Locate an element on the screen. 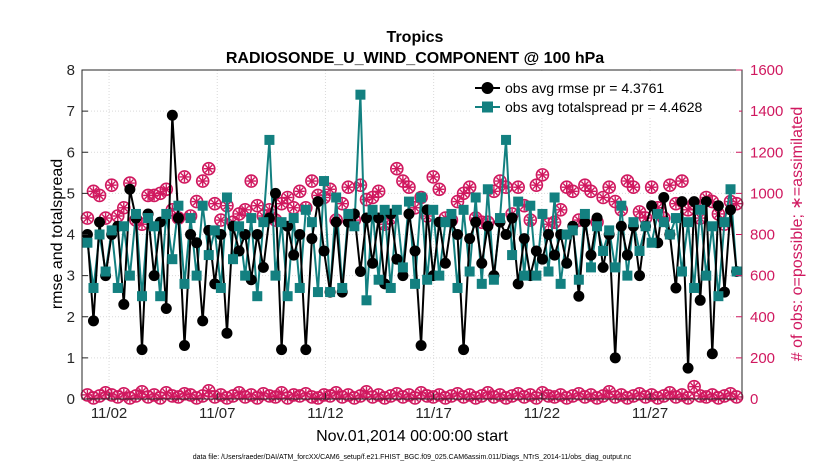 The image size is (830, 470). y-tick-label-right: 600 is located at coordinates (762, 276).